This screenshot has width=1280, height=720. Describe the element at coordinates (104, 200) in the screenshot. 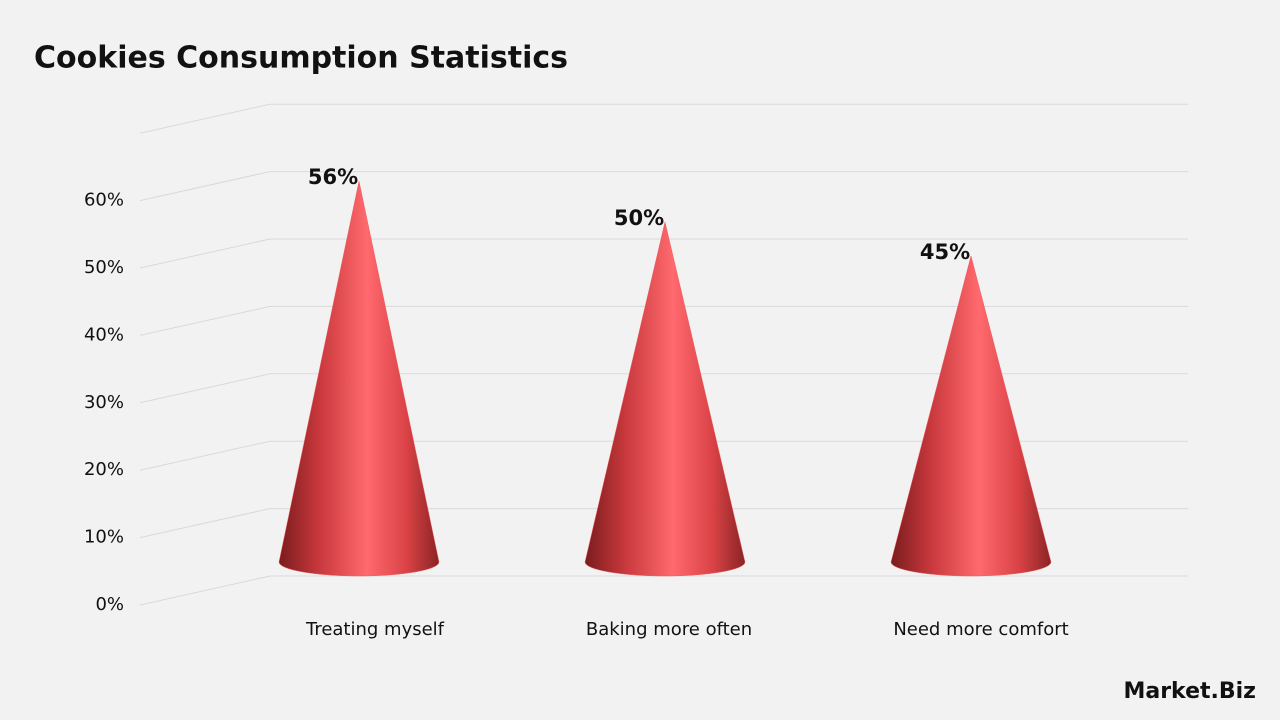

I see `y-tick-label: 60%` at that location.